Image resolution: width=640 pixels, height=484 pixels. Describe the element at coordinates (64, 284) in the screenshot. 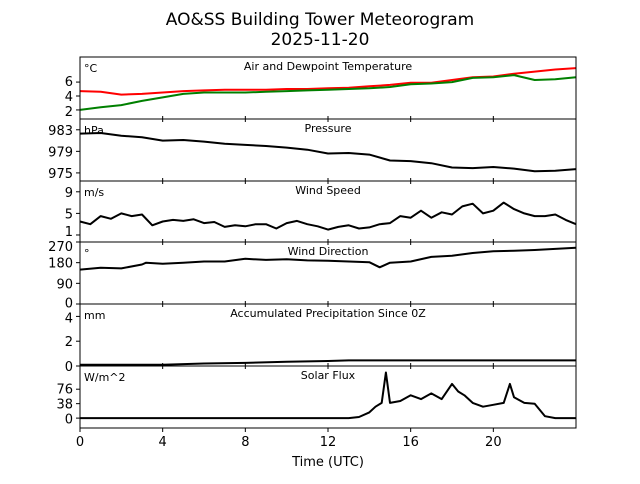

I see `y-tick-label: 90` at that location.